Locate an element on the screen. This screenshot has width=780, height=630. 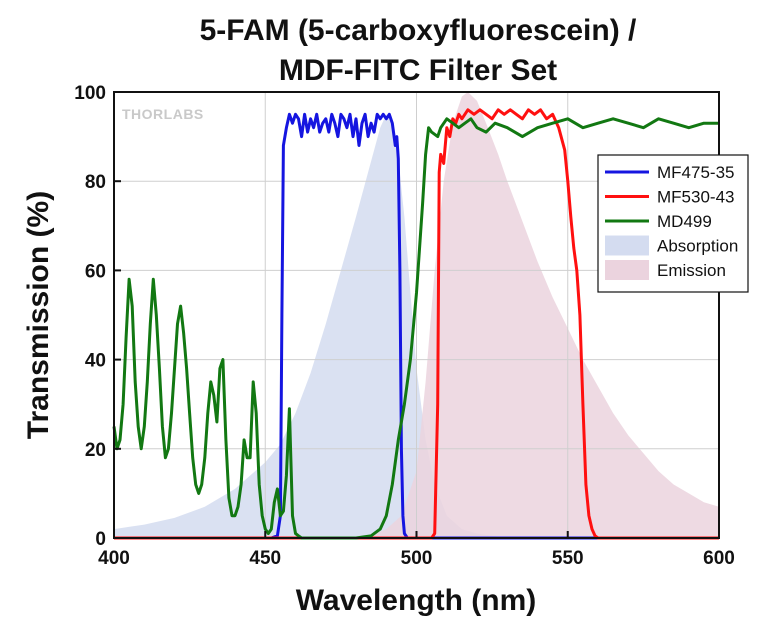
legend: MF475-35 MF530-43 MD499 Absorption Emission is located at coordinates (673, 223).